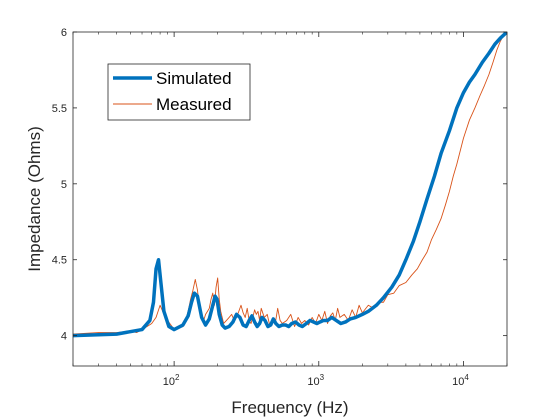 Image resolution: width=560 pixels, height=420 pixels. Describe the element at coordinates (59, 261) in the screenshot. I see `y-tick-label: 4.5` at that location.